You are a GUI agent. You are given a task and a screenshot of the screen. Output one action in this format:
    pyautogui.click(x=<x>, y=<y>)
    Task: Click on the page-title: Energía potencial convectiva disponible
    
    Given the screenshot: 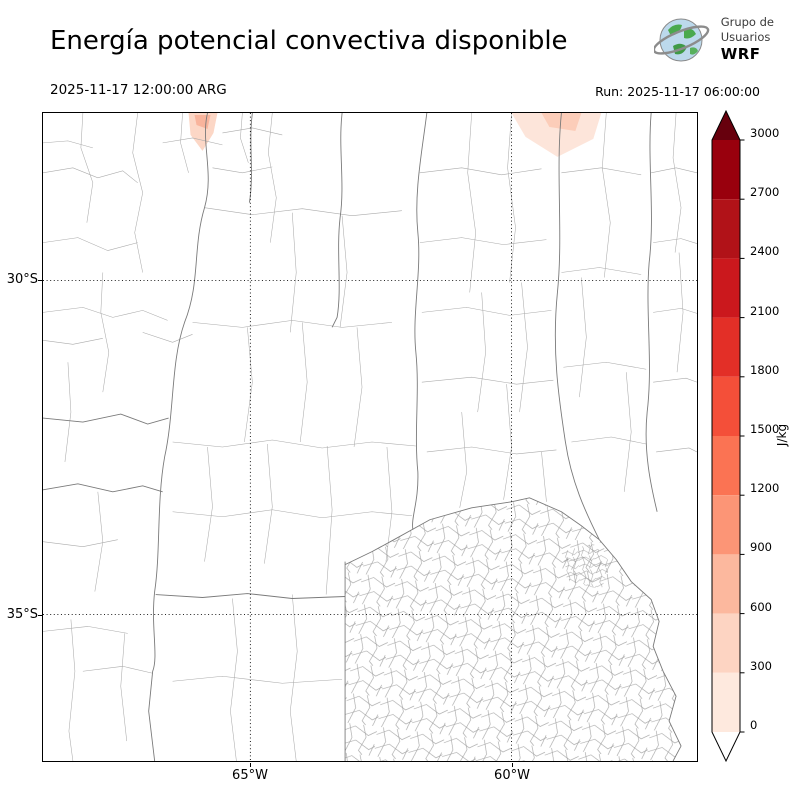 What is the action you would take?
    pyautogui.click(x=309, y=41)
    